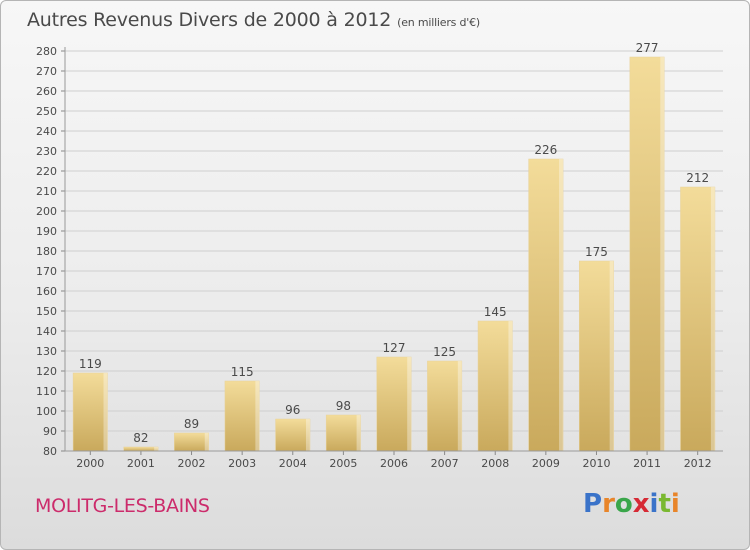  Describe the element at coordinates (343, 406) in the screenshot. I see `data-label-2005: 98` at that location.